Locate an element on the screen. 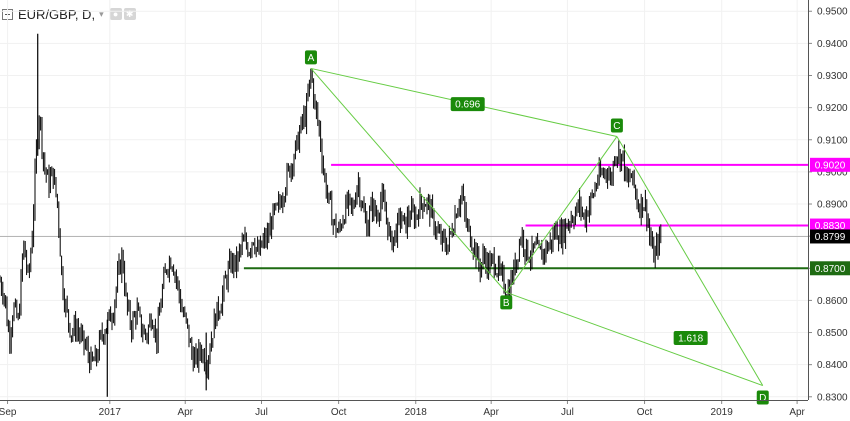  y-tick-label: 0.8300 is located at coordinates (832, 397).